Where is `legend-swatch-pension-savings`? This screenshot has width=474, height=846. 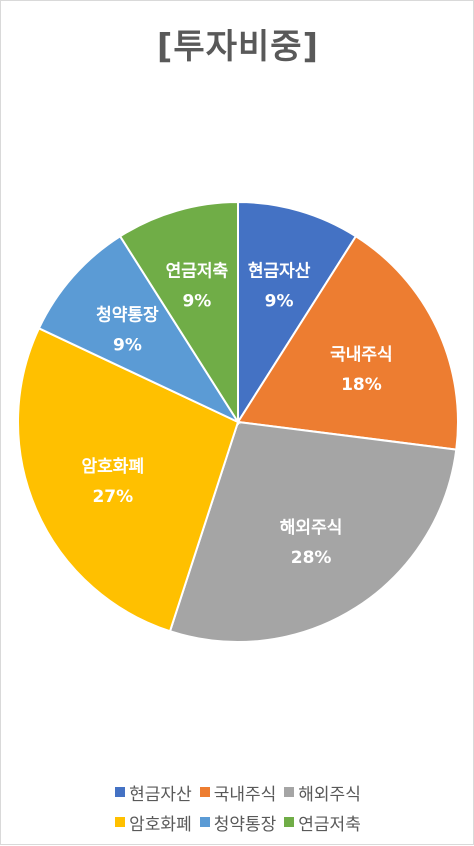 legend-swatch-pension-savings is located at coordinates (289, 822).